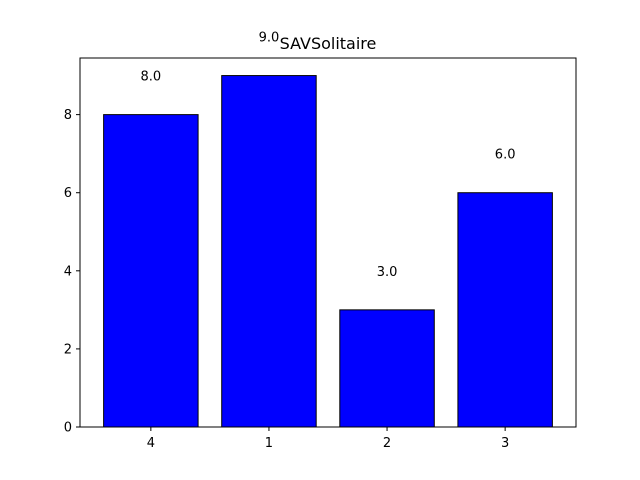 The width and height of the screenshot is (640, 480). I want to click on chart-title: SAVSolitaire, so click(328, 43).